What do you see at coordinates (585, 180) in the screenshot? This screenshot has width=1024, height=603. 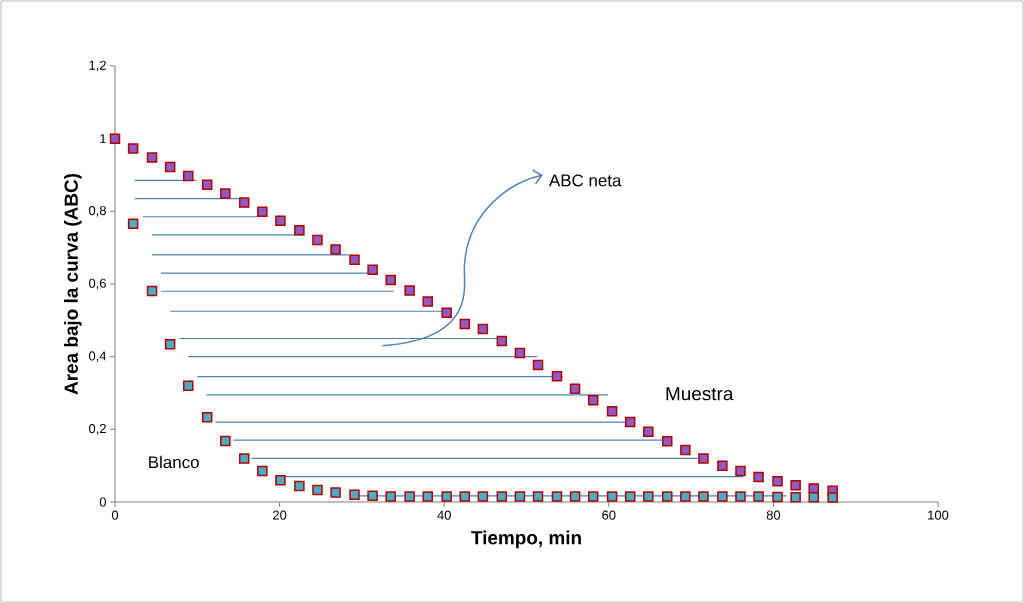 I see `annotation: ABC neta` at bounding box center [585, 180].